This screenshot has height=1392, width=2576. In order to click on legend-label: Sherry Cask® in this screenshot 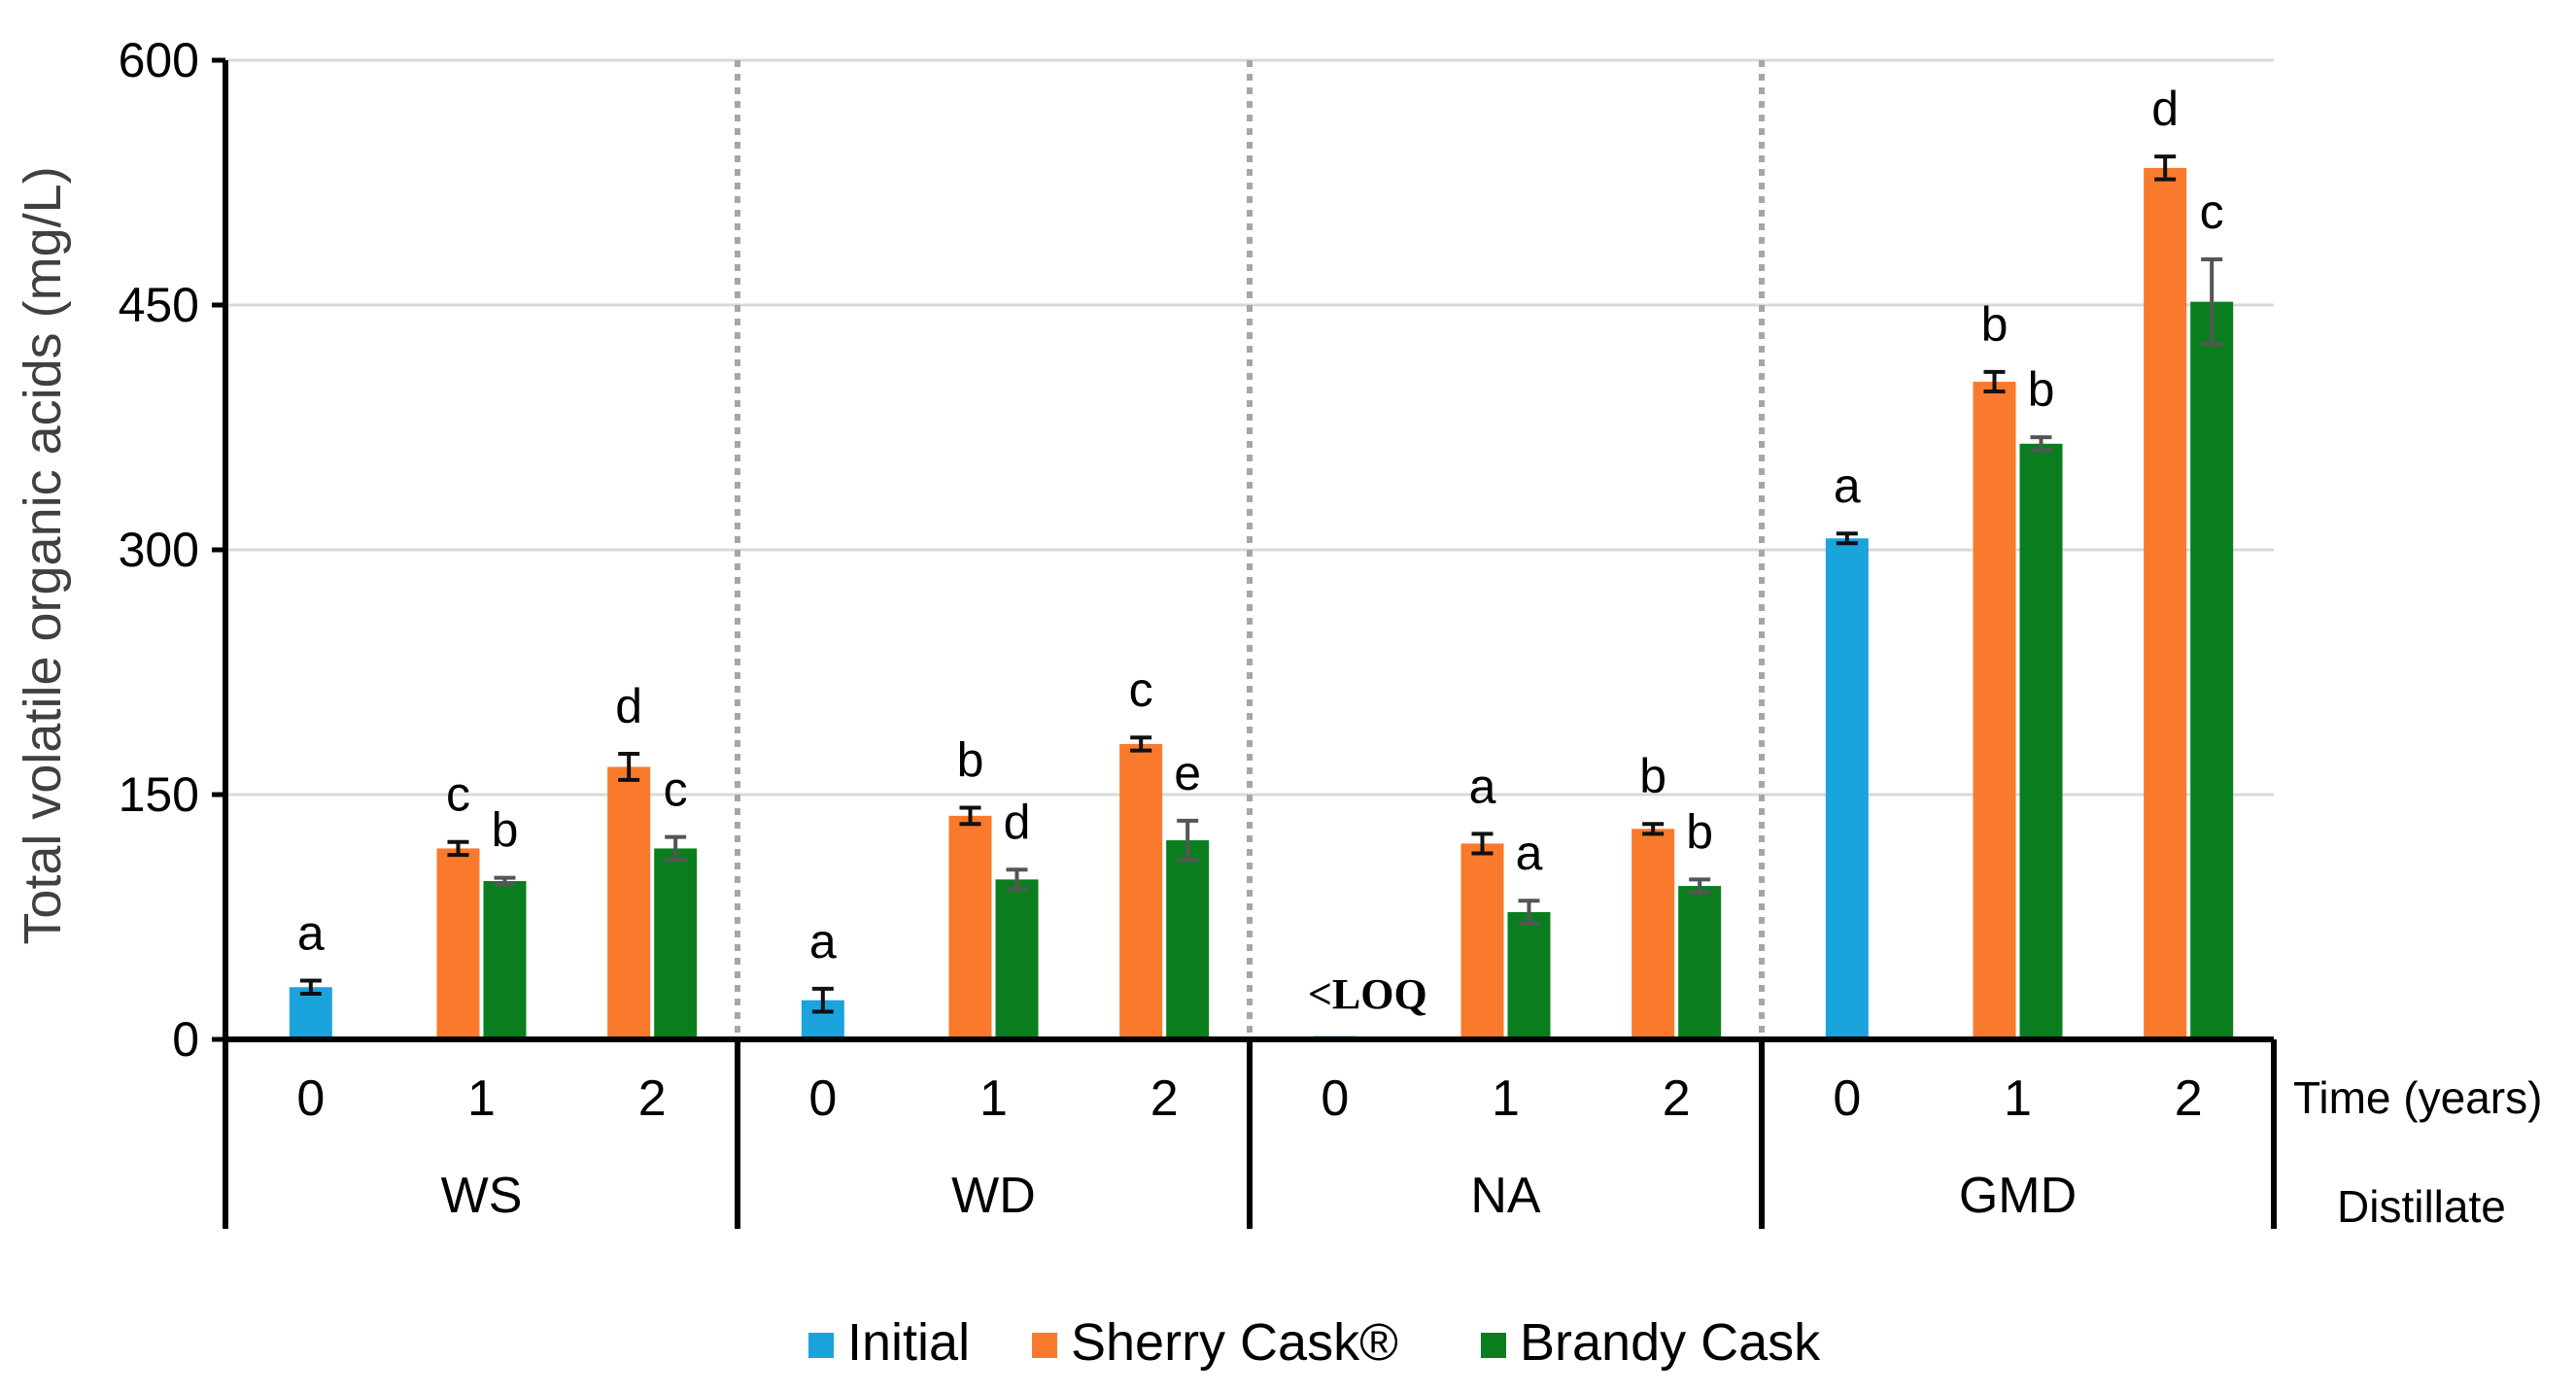, I will do `click(1234, 1343)`.